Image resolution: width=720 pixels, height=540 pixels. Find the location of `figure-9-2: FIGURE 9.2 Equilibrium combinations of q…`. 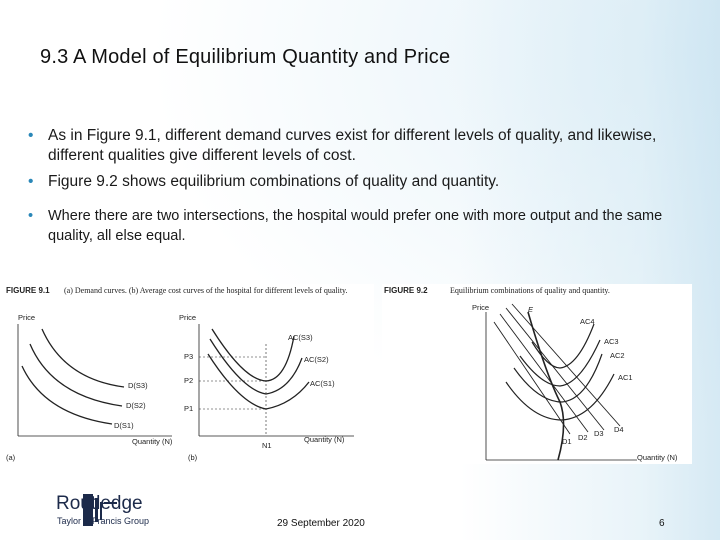

figure-9-2: FIGURE 9.2 Equilibrium combinations of q… is located at coordinates (537, 374).